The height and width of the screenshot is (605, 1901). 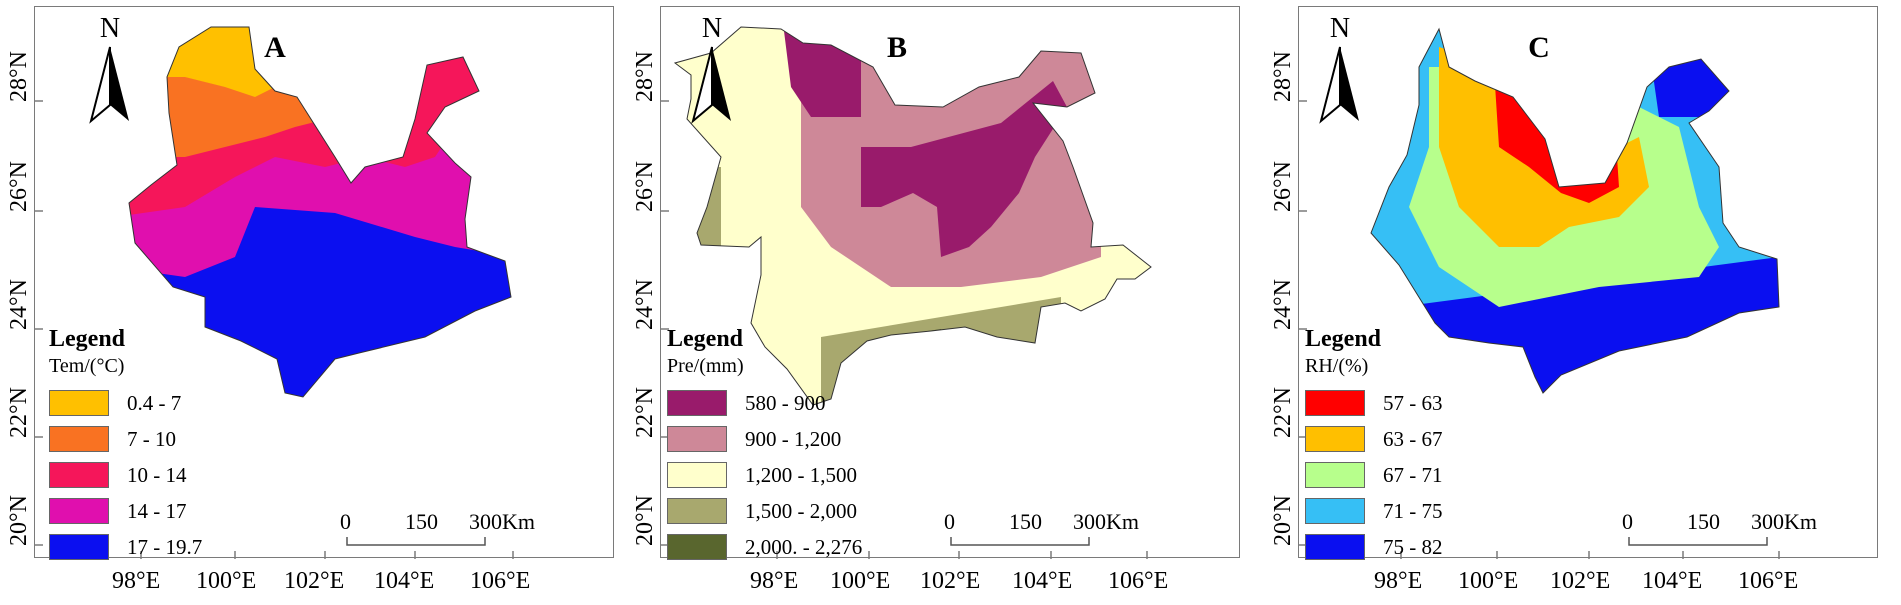 What do you see at coordinates (1283, 412) in the screenshot?
I see `lat-label-22-c: 22°N` at bounding box center [1283, 412].